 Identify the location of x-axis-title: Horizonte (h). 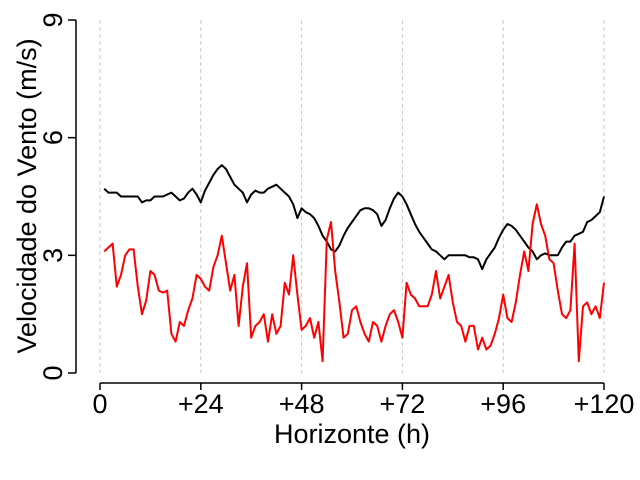
(352, 434).